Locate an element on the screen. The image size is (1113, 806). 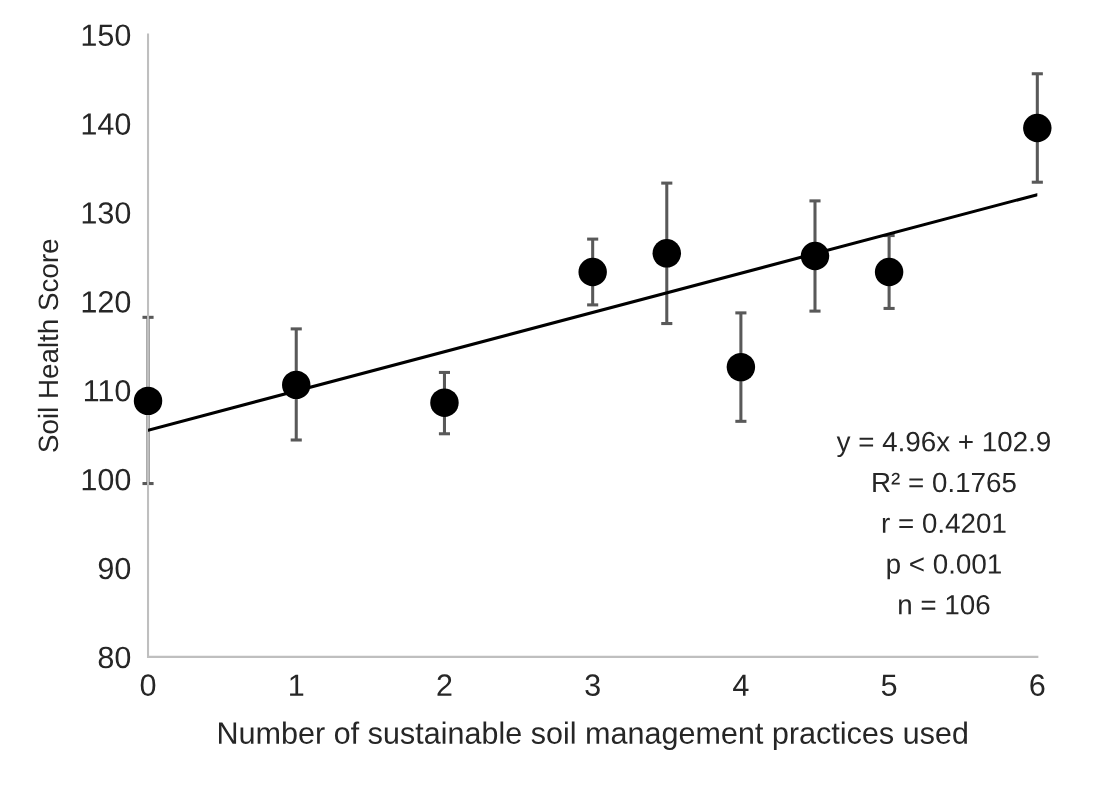
x-tick-label: 1 is located at coordinates (297, 685).